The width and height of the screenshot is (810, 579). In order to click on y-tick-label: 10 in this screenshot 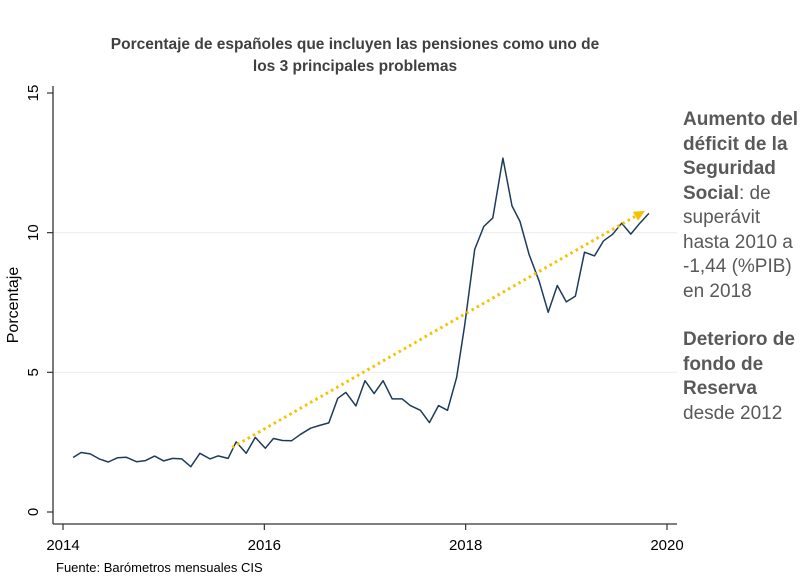, I will do `click(33, 232)`.